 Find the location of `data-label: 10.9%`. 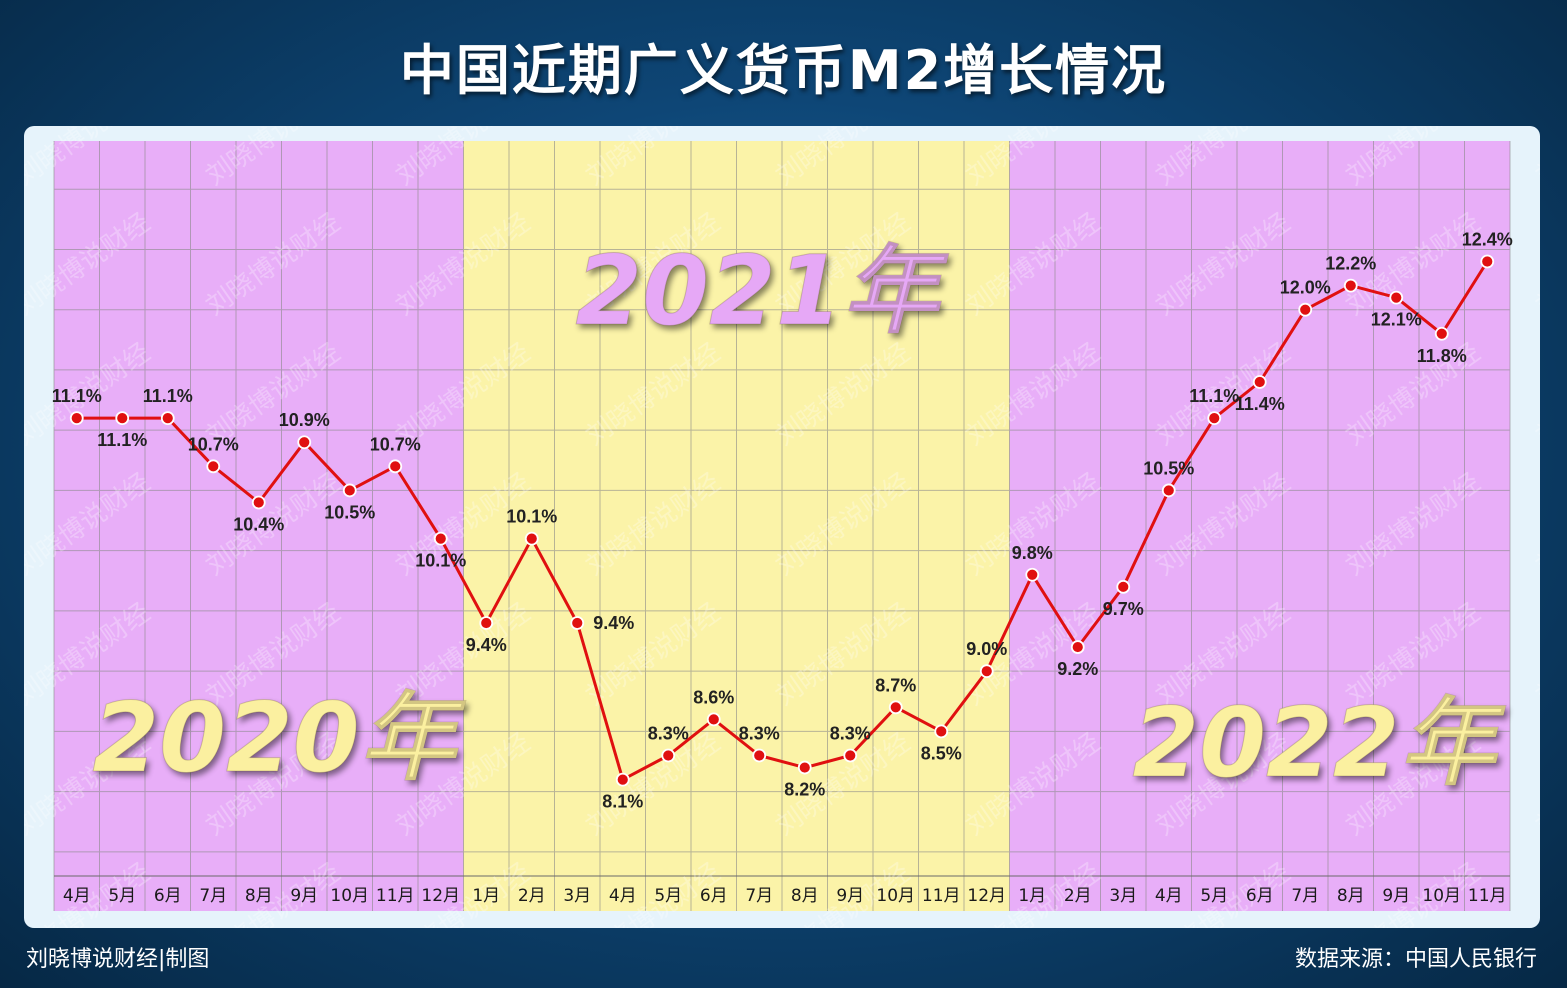

data-label: 10.9% is located at coordinates (304, 420).